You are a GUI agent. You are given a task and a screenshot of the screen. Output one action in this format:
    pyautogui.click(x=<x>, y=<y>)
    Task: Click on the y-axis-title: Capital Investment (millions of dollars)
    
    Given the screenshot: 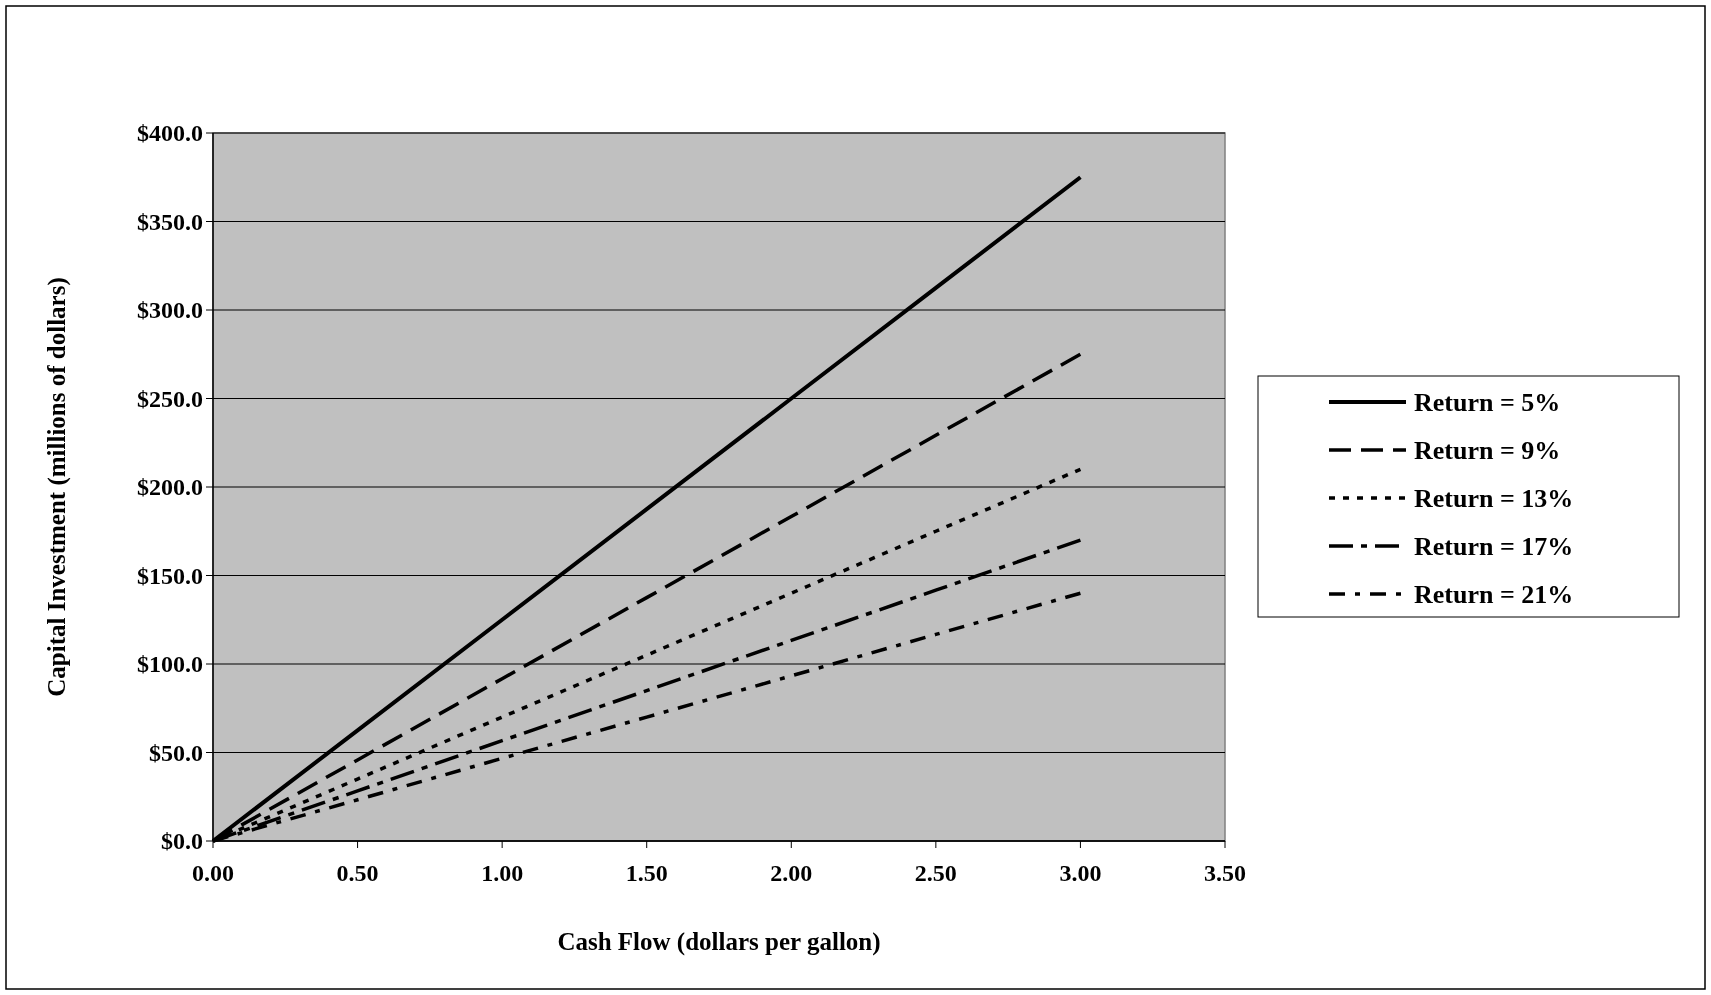 What is the action you would take?
    pyautogui.click(x=57, y=487)
    